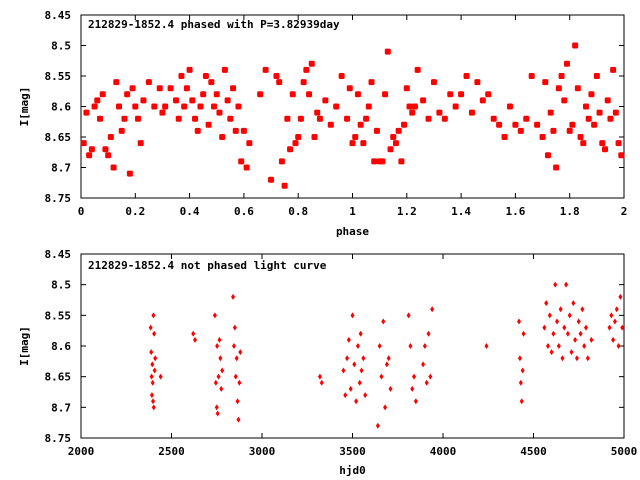  Describe the element at coordinates (352, 470) in the screenshot. I see `x-axis-label: hjd0` at that location.